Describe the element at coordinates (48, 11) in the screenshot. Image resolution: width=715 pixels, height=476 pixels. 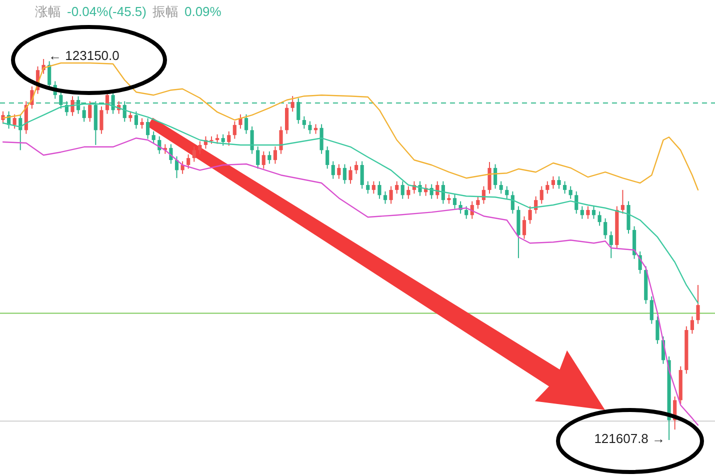
I see `text: 涨幅` at that location.